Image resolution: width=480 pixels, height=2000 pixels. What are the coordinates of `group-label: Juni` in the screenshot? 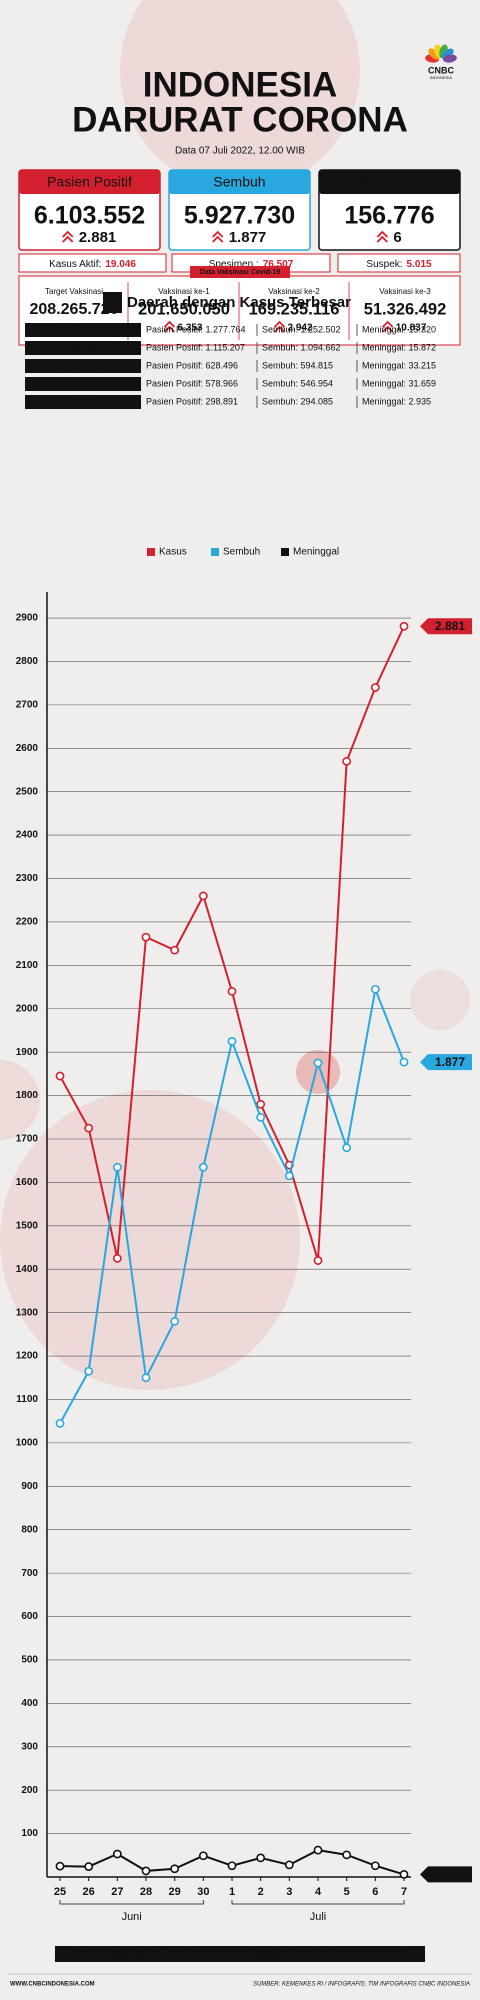 It's located at (132, 1917).